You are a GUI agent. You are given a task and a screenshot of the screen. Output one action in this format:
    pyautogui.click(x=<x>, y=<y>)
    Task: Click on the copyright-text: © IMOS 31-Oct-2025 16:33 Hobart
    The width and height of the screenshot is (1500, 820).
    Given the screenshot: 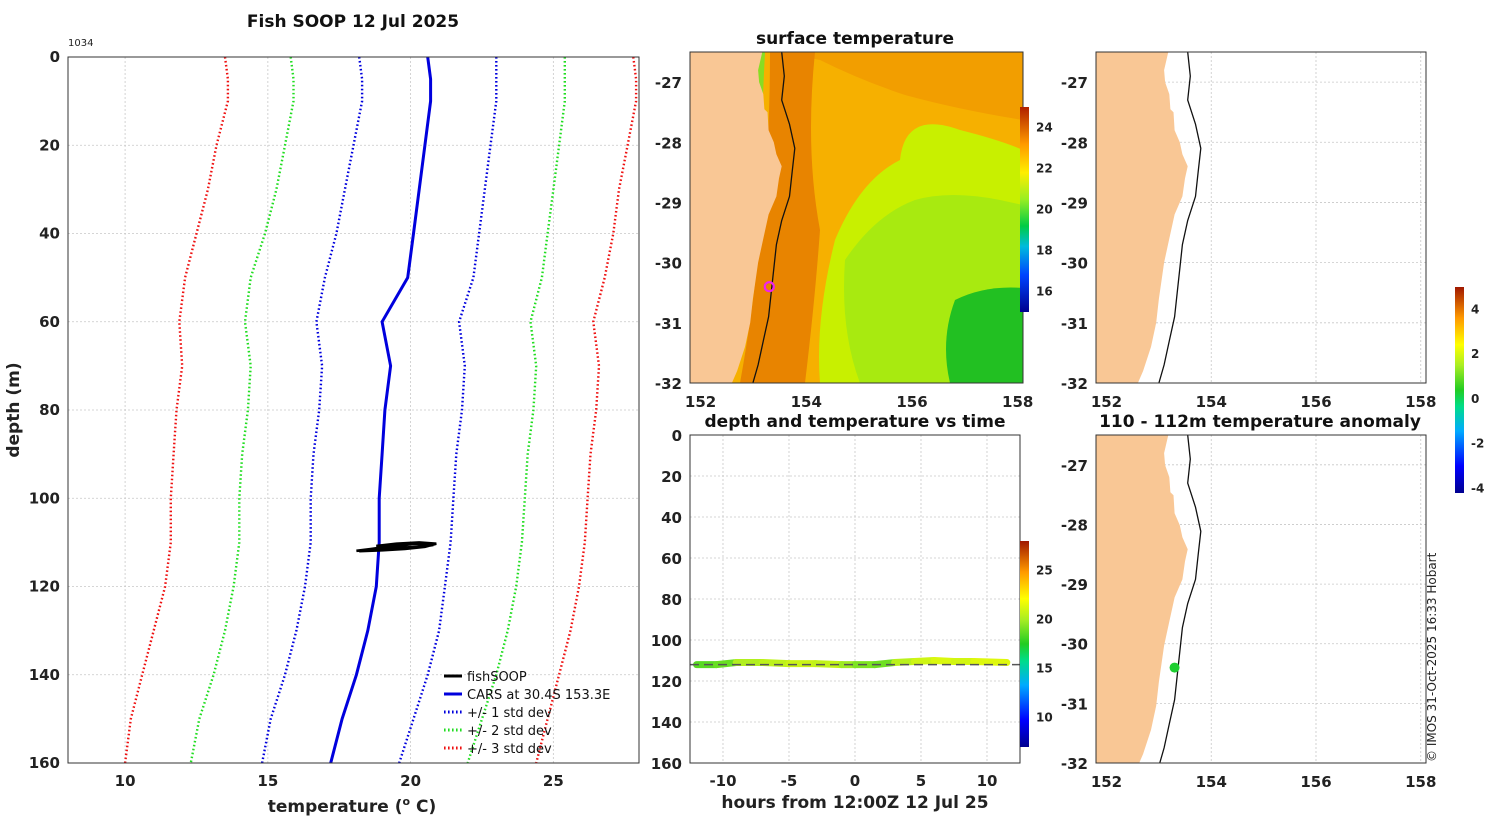 What is the action you would take?
    pyautogui.click(x=1432, y=657)
    